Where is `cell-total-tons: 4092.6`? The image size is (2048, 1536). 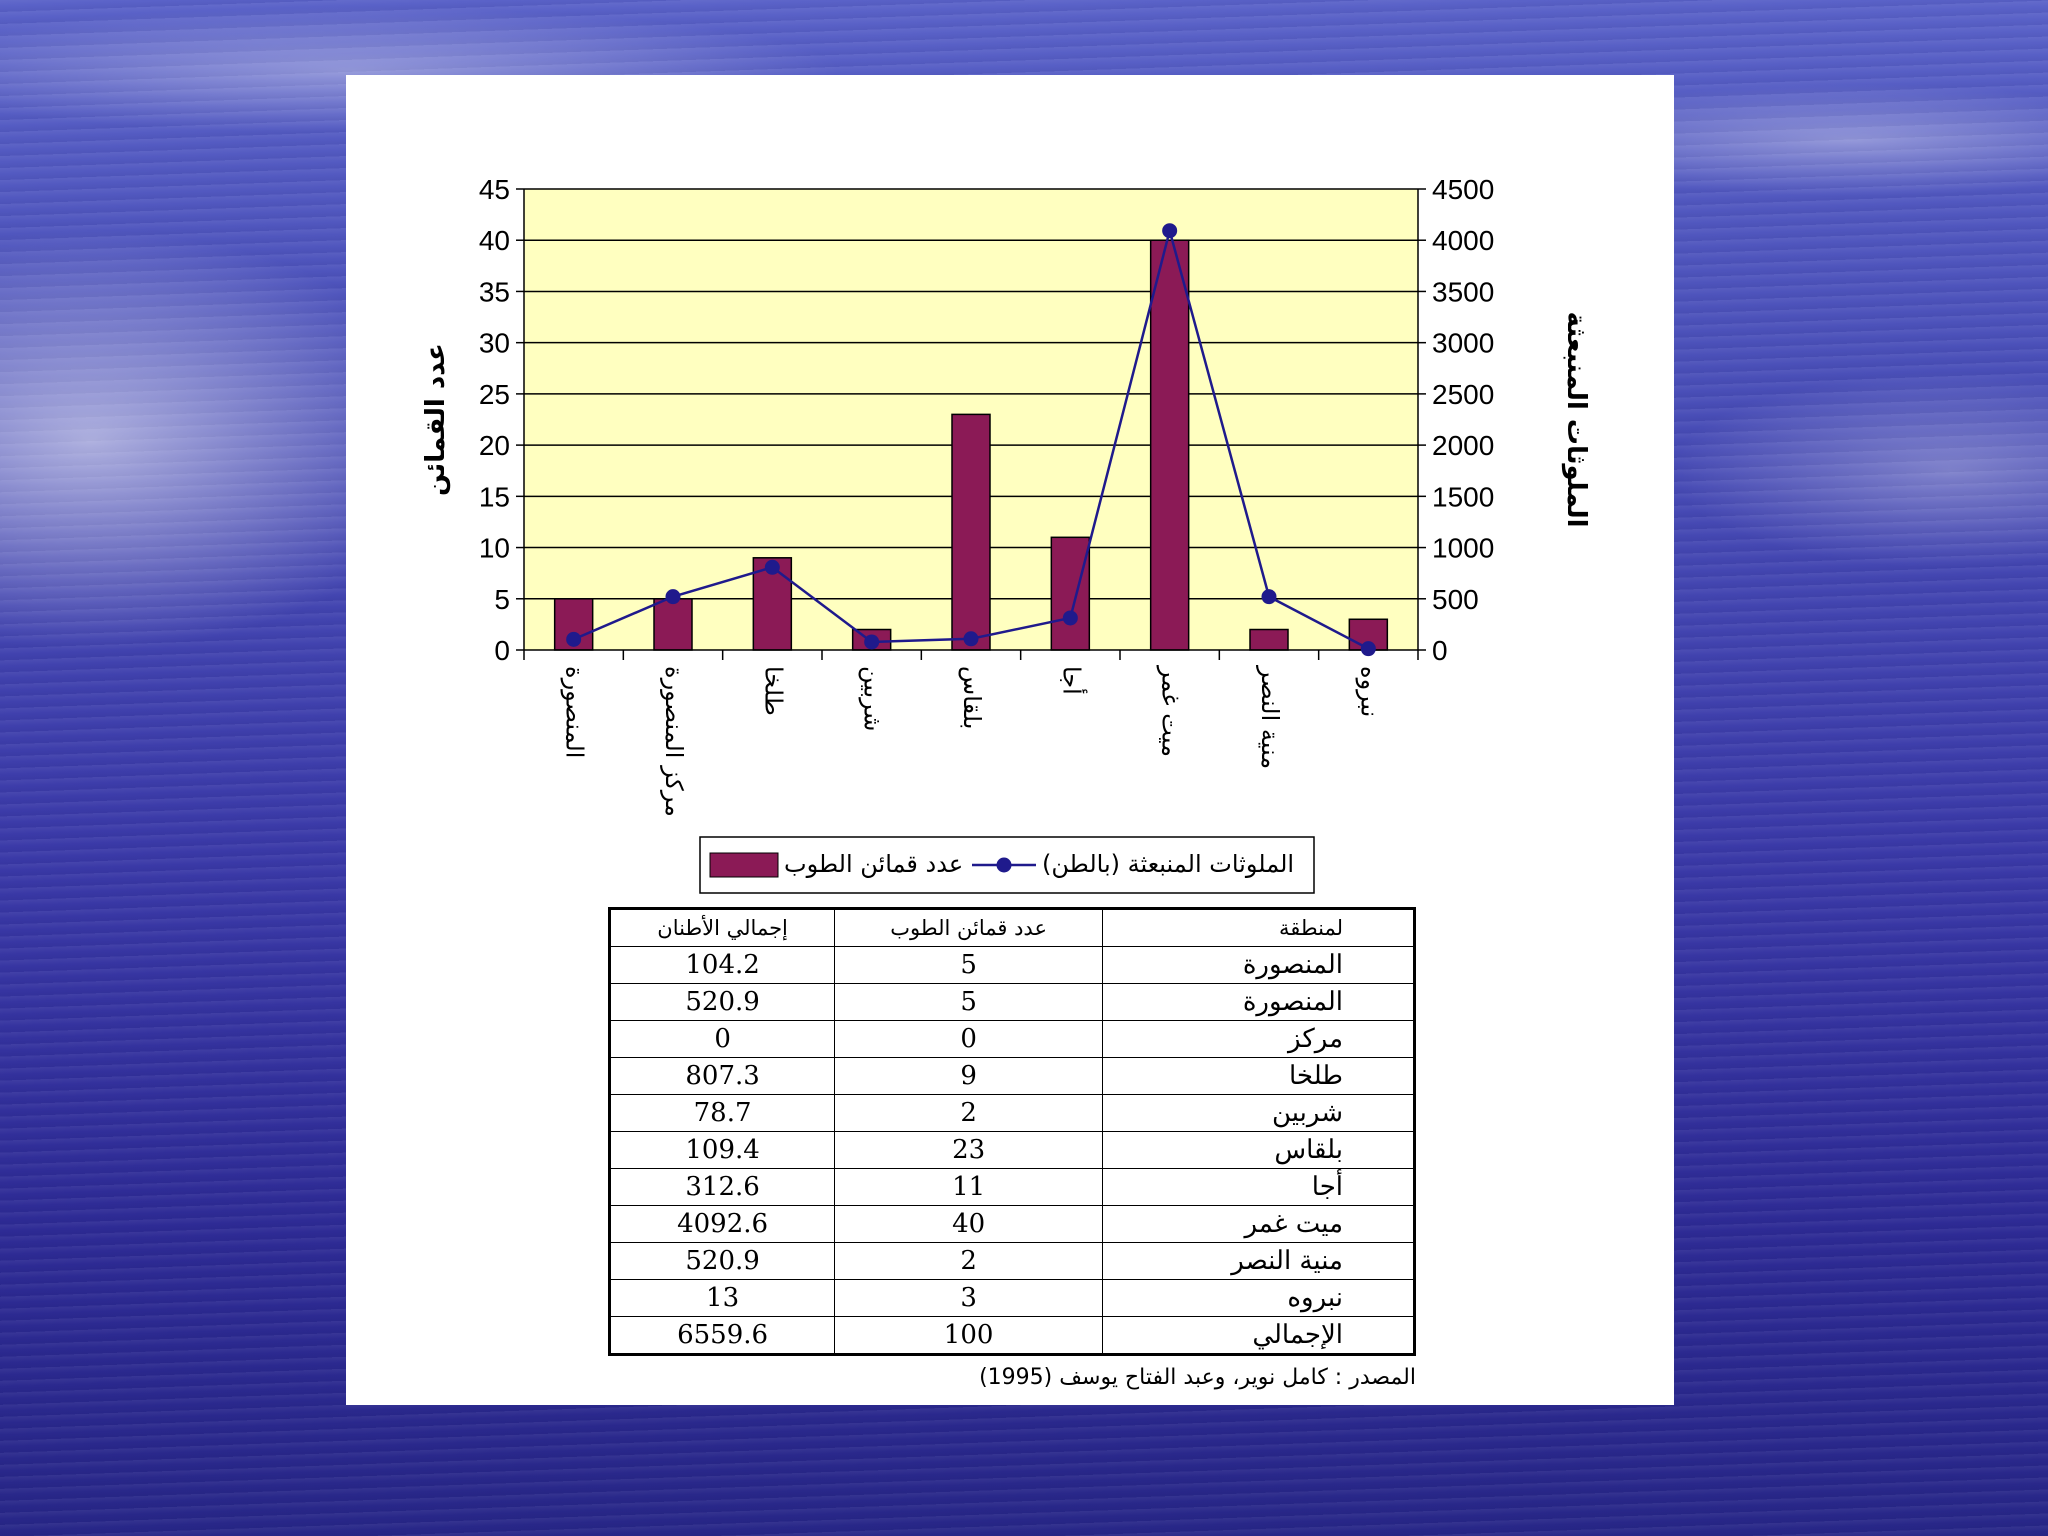
cell-total-tons: 4092.6 is located at coordinates (722, 1224).